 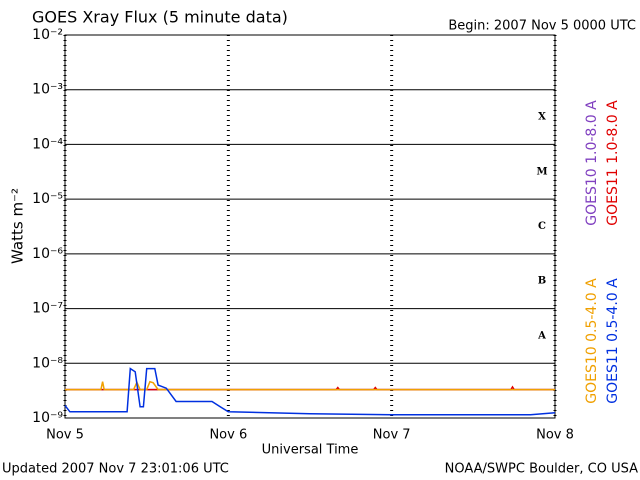 I want to click on chart-title: GOES Xray Flux (5 minute data), so click(x=160, y=17).